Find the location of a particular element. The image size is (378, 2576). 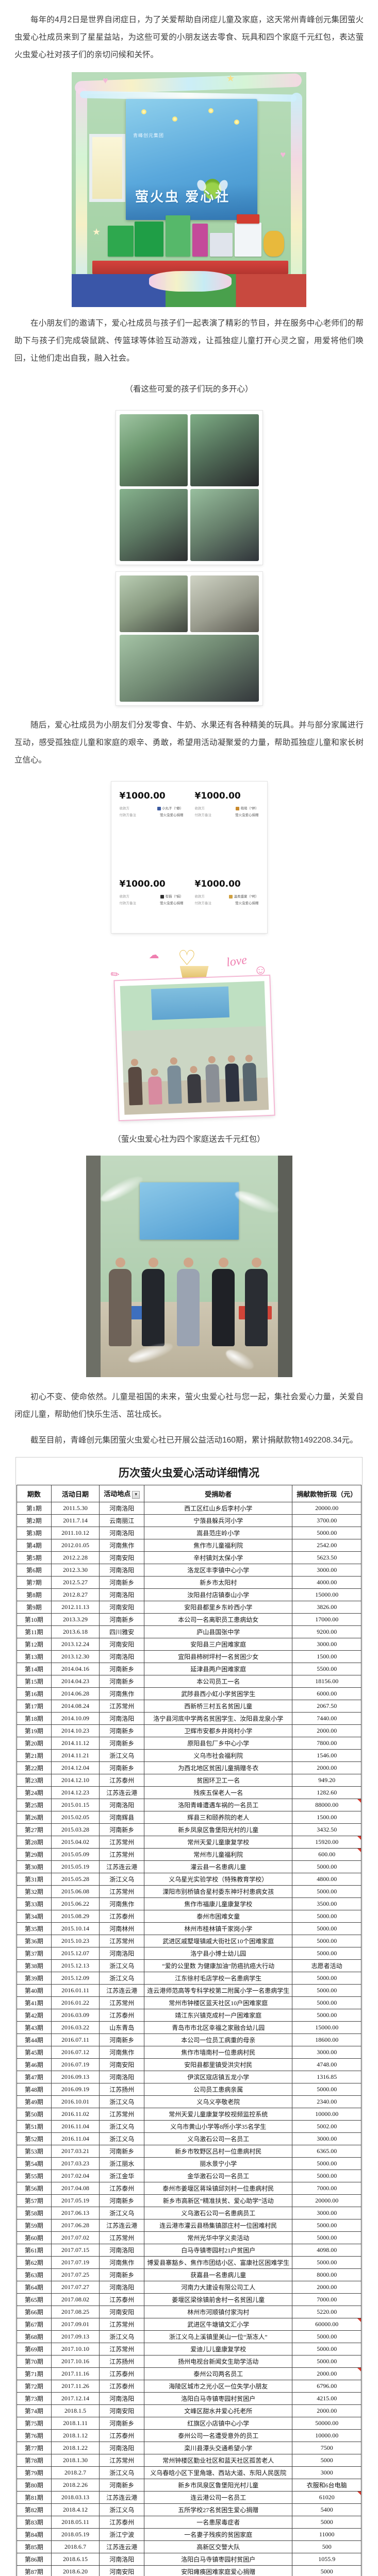

place-cell: 河南安阳 is located at coordinates (122, 2570).